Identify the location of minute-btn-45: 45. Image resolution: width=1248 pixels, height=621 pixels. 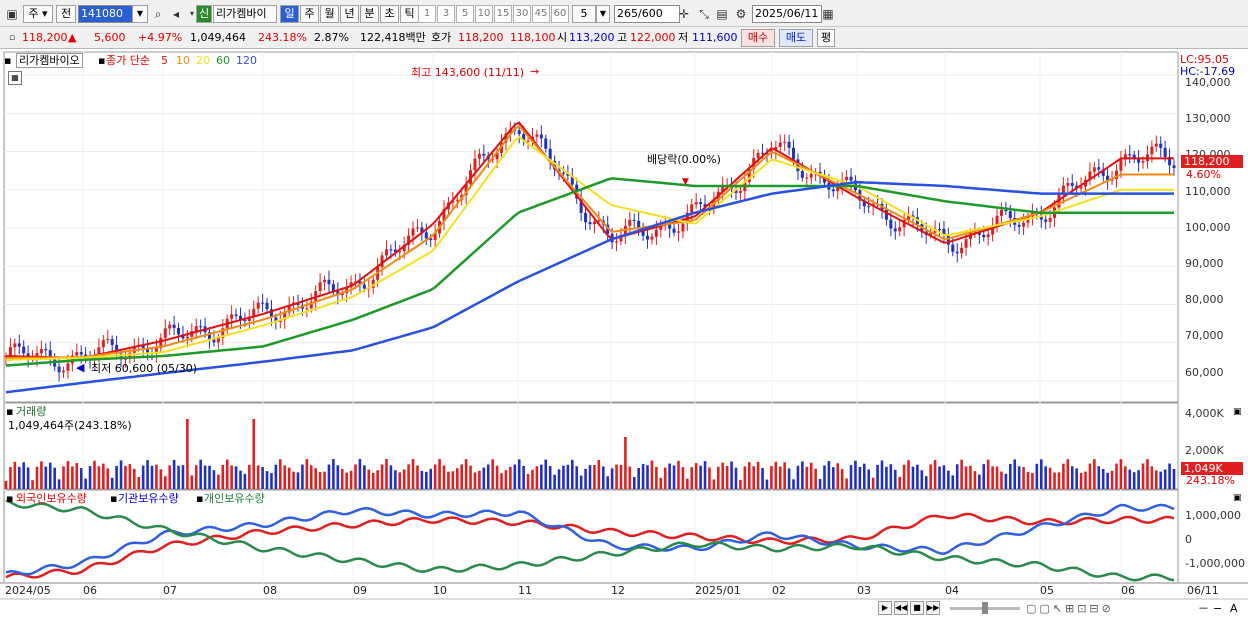
(541, 14).